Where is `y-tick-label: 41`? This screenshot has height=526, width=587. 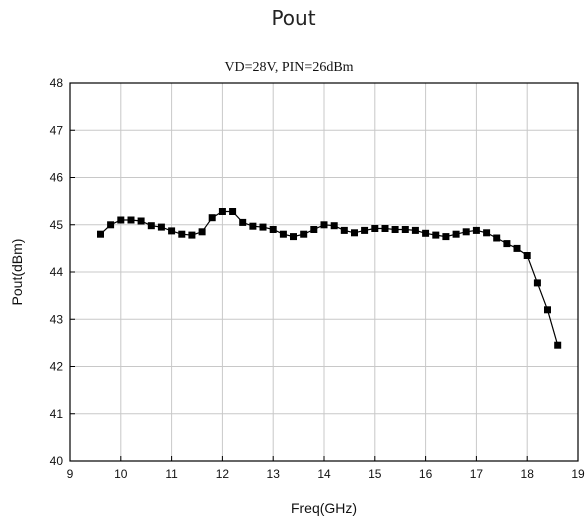
y-tick-label: 41 is located at coordinates (57, 414).